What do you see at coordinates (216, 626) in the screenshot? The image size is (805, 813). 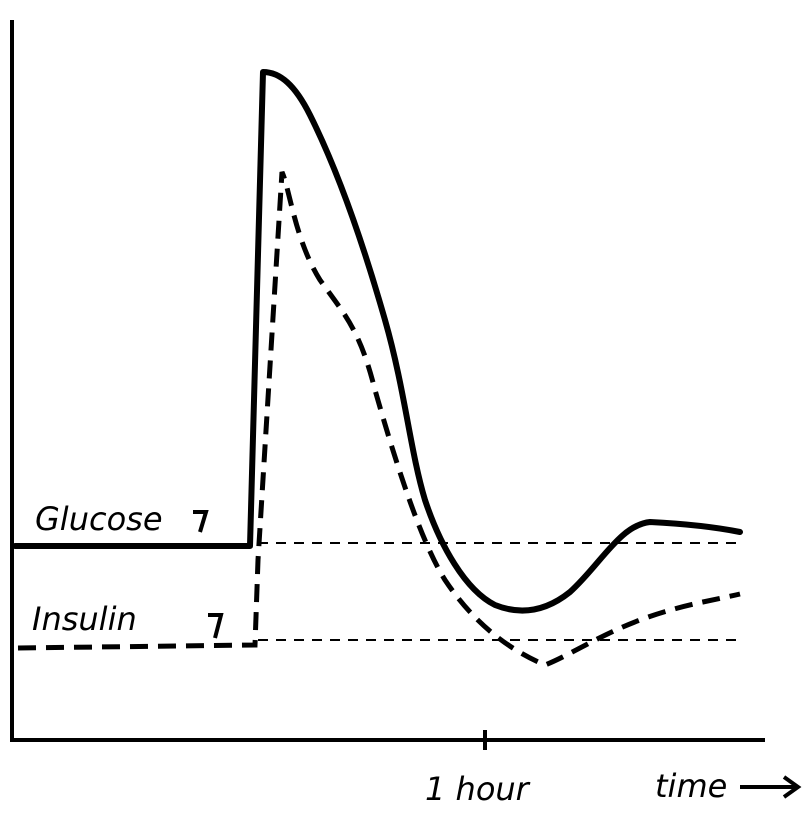 I see `insulin-hook` at bounding box center [216, 626].